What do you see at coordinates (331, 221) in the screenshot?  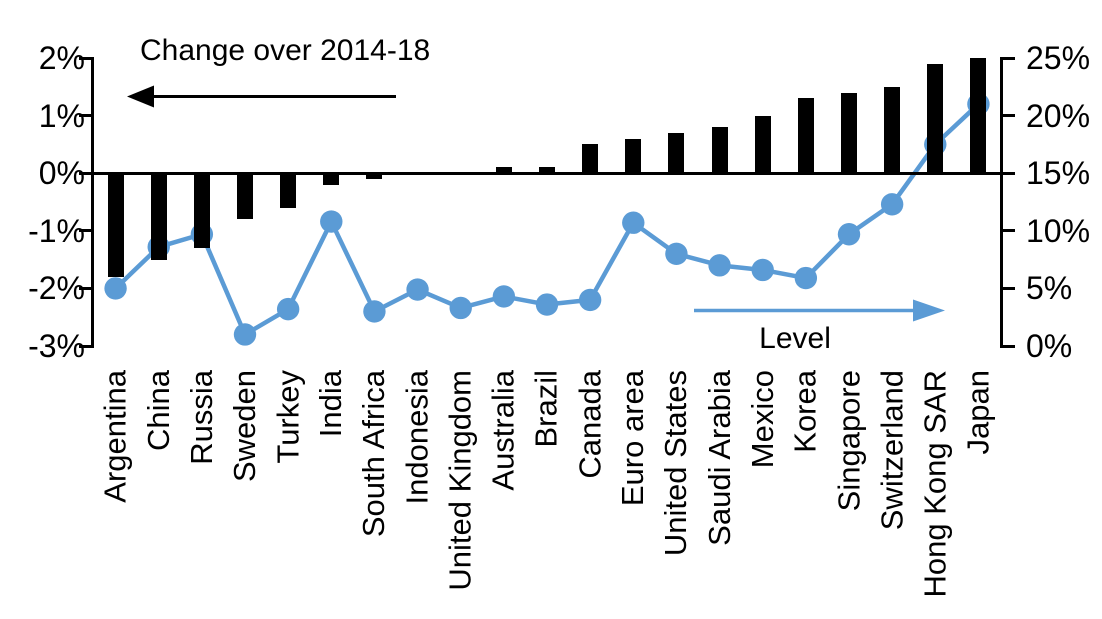 I see `level-marker-india` at bounding box center [331, 221].